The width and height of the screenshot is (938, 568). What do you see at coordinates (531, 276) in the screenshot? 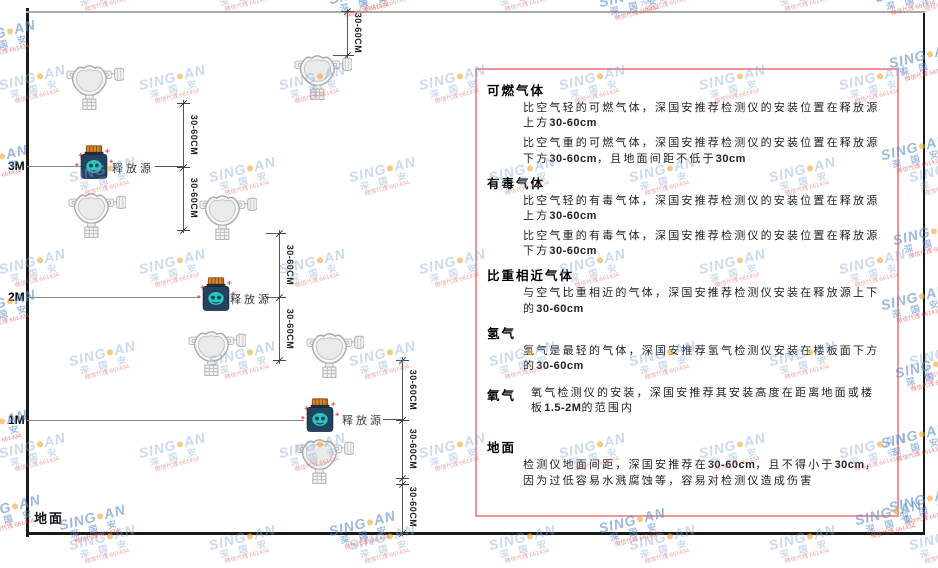
I see `panel-section-heading: 比重相近气体` at bounding box center [531, 276].